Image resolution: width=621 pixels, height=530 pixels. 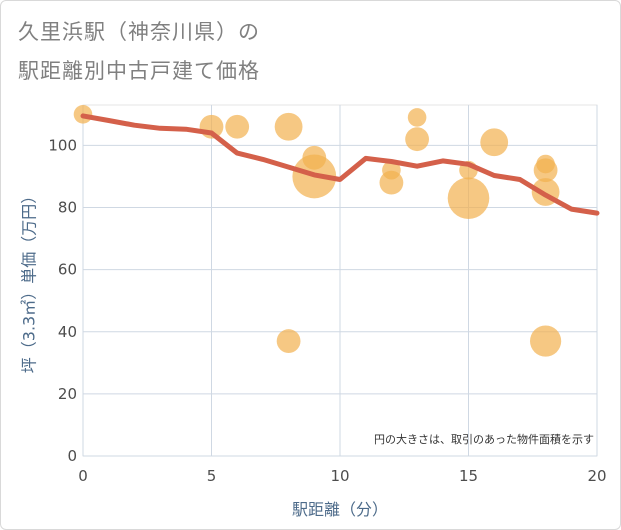 I want to click on y-tick-label: 20, so click(x=67, y=394).